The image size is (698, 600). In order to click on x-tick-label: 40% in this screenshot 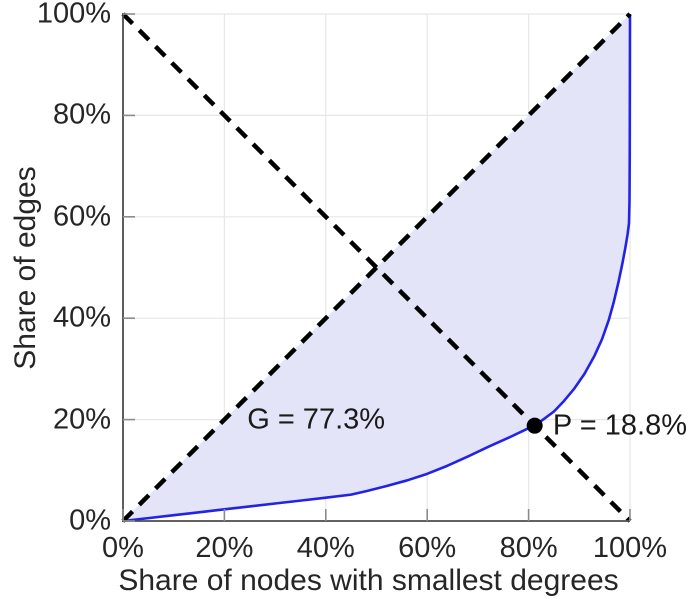, I will do `click(325, 548)`.